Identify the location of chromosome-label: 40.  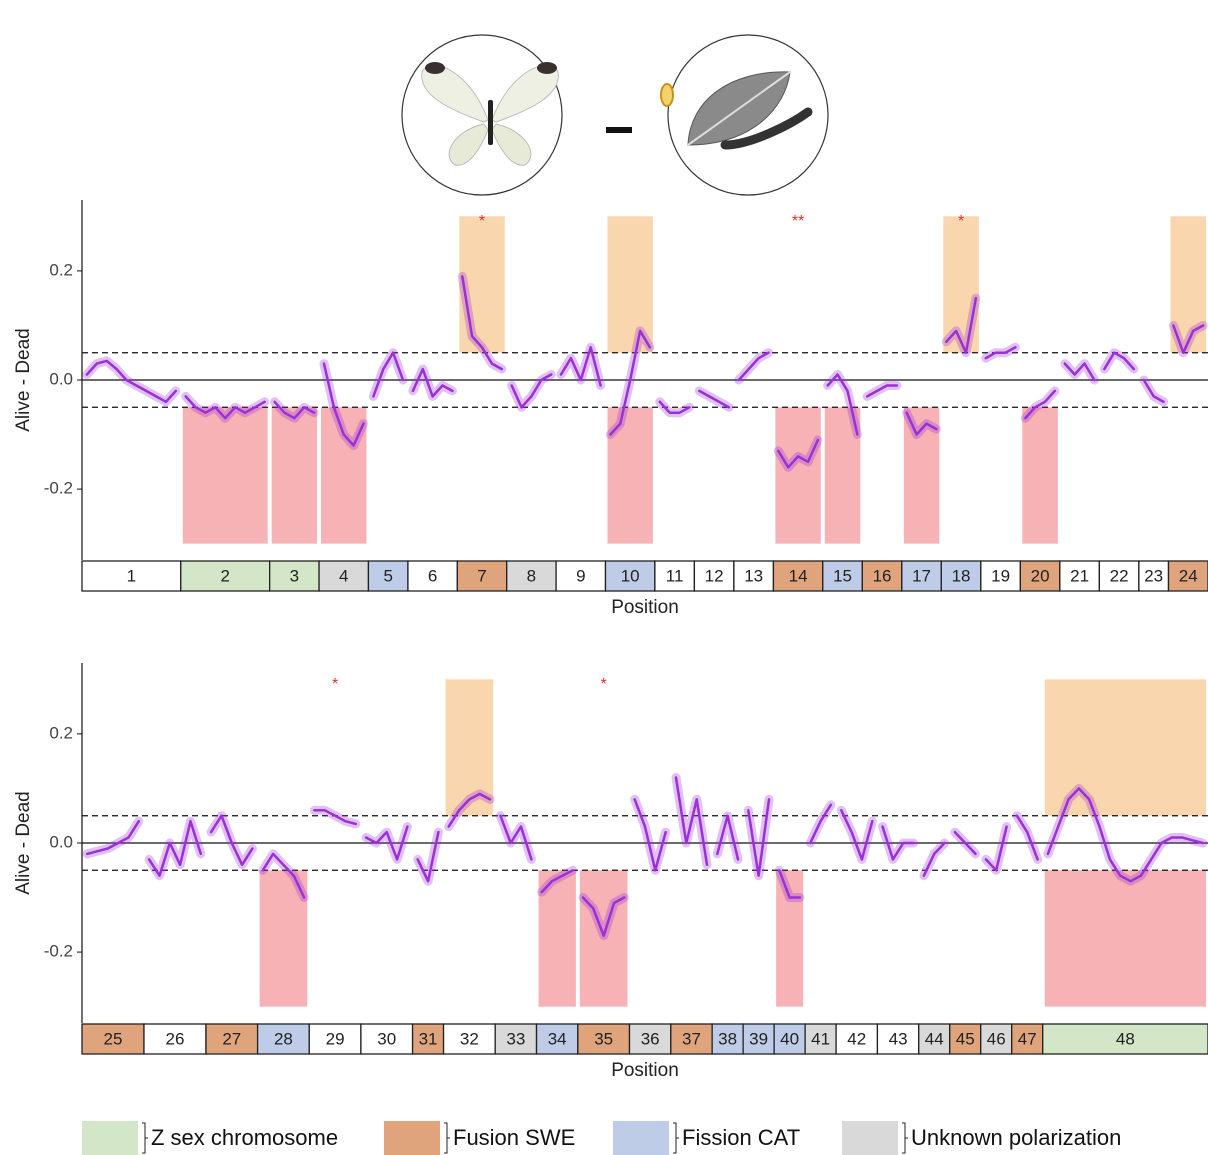
(789, 1038).